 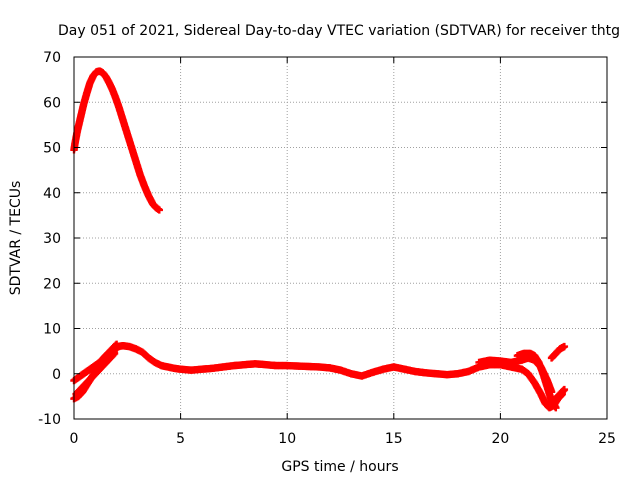 I want to click on x-tick-label: 25, so click(x=607, y=439).